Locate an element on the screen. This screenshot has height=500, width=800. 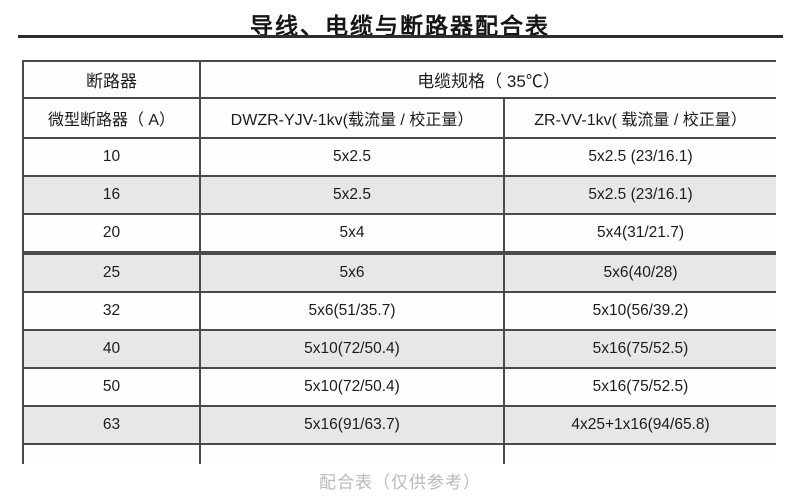
cell-dwzr-yjv-spec: 5x6 is located at coordinates (352, 272).